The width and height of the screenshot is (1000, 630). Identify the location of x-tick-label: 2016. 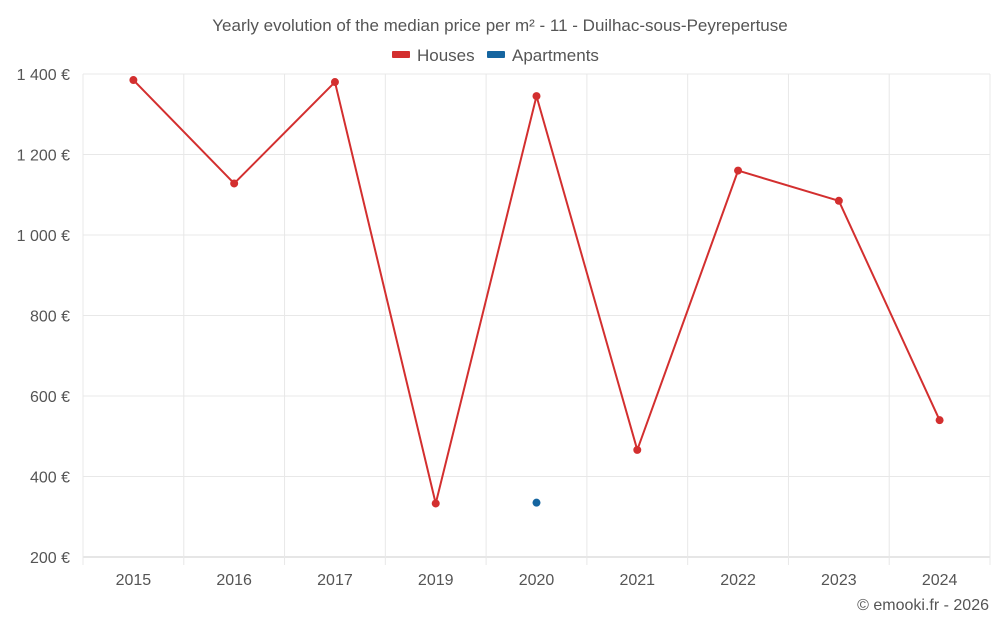
(234, 580).